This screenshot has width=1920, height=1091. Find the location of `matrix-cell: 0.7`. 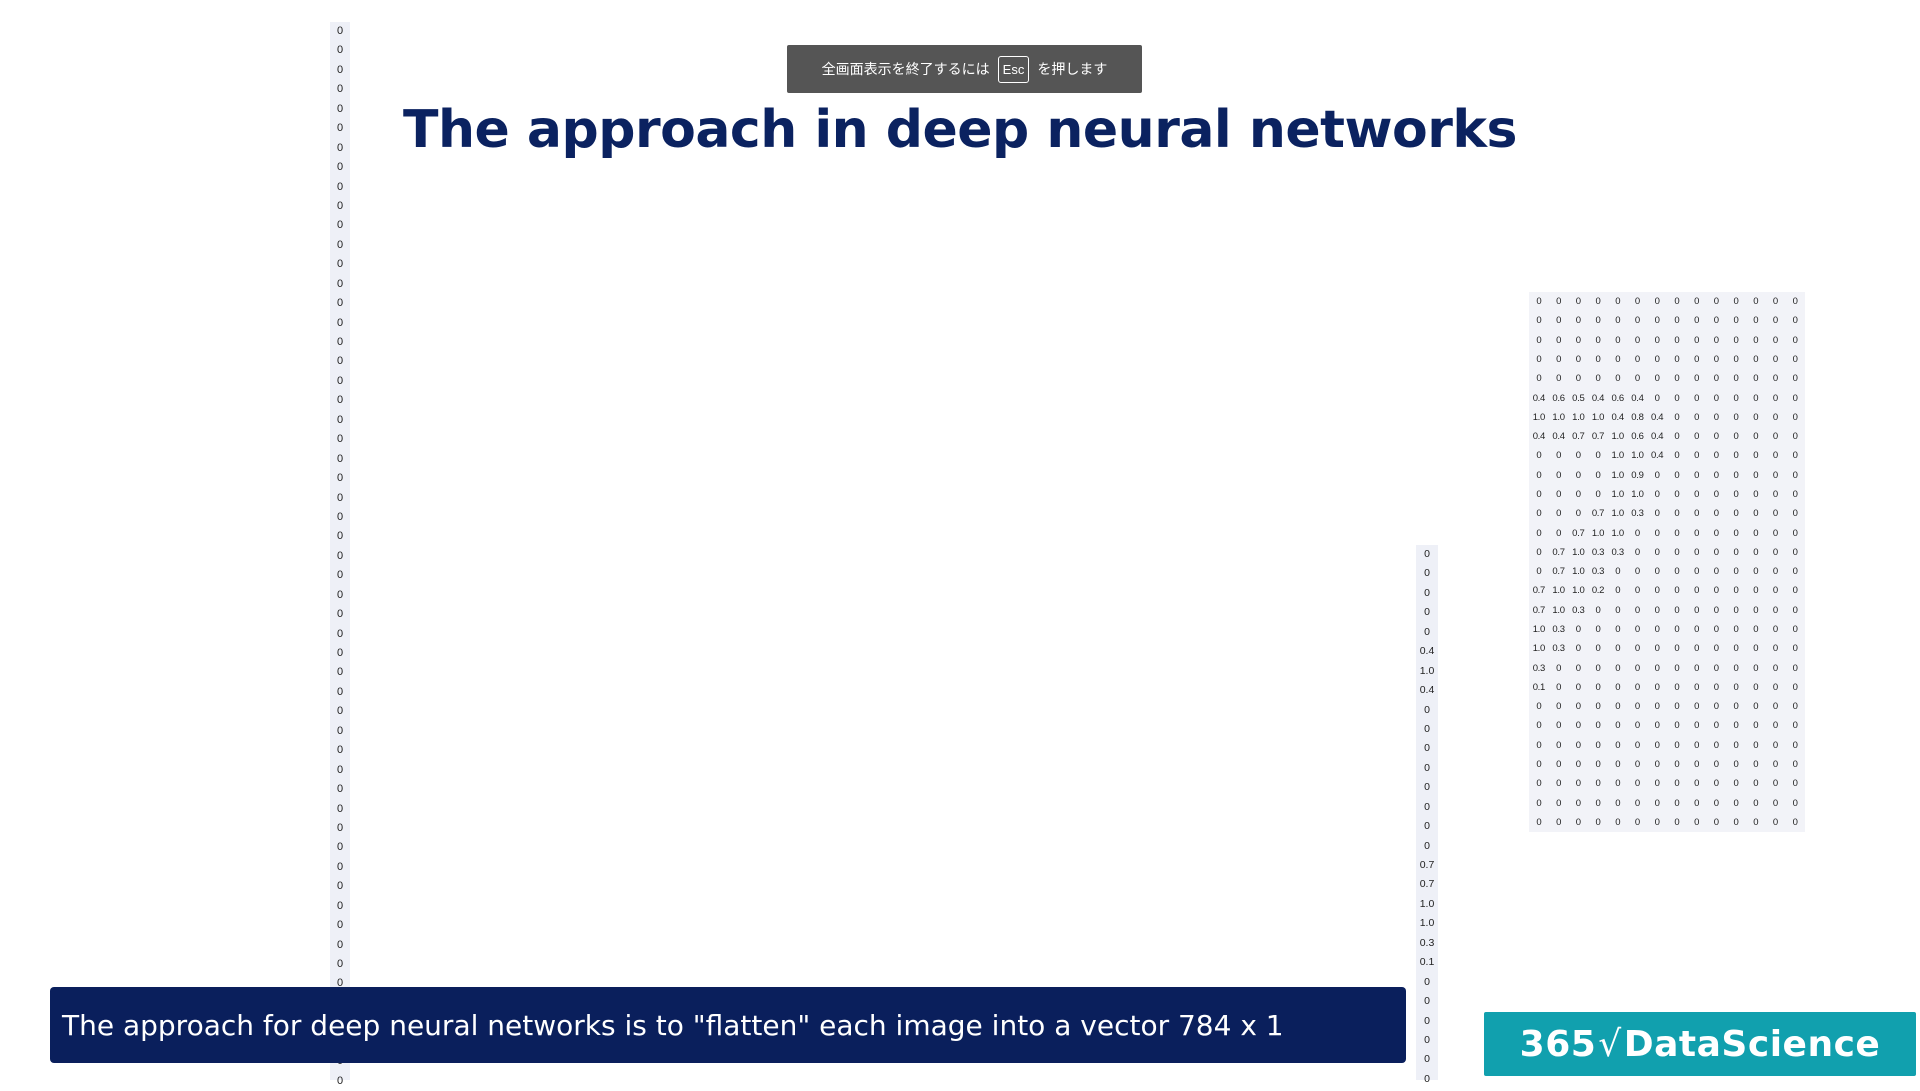

matrix-cell: 0.7 is located at coordinates (1558, 572).